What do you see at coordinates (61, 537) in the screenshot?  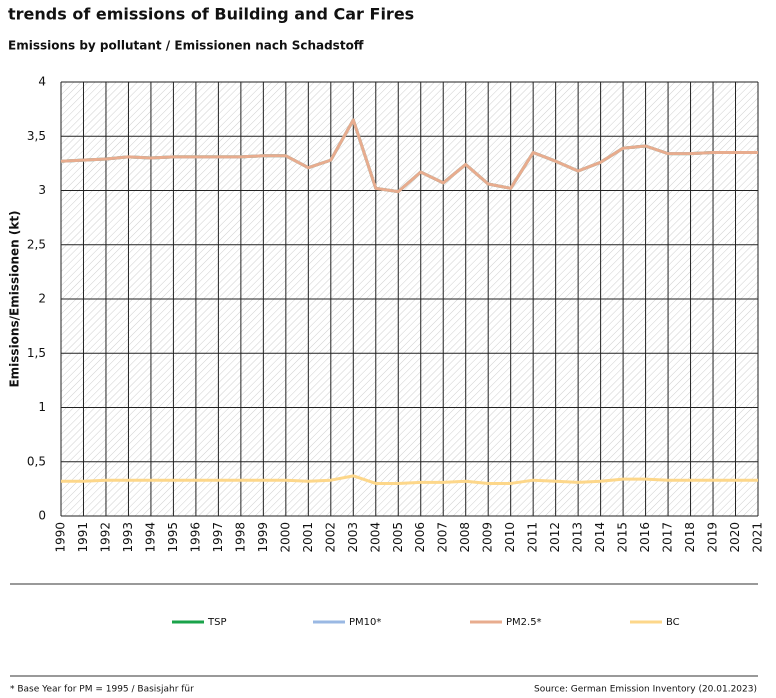 I see `x-tick-label: 1990` at bounding box center [61, 537].